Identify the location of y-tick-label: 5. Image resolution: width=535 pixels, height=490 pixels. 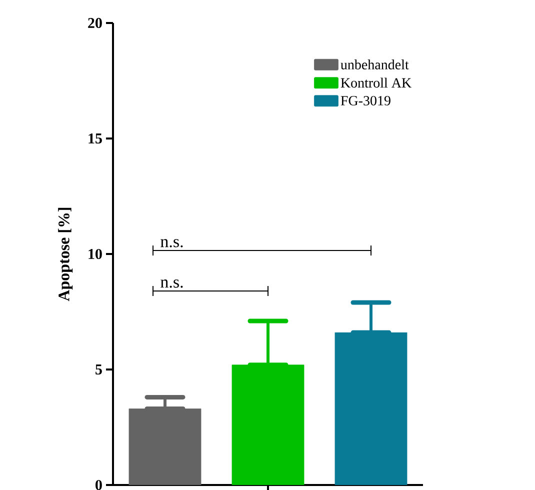
(99, 369).